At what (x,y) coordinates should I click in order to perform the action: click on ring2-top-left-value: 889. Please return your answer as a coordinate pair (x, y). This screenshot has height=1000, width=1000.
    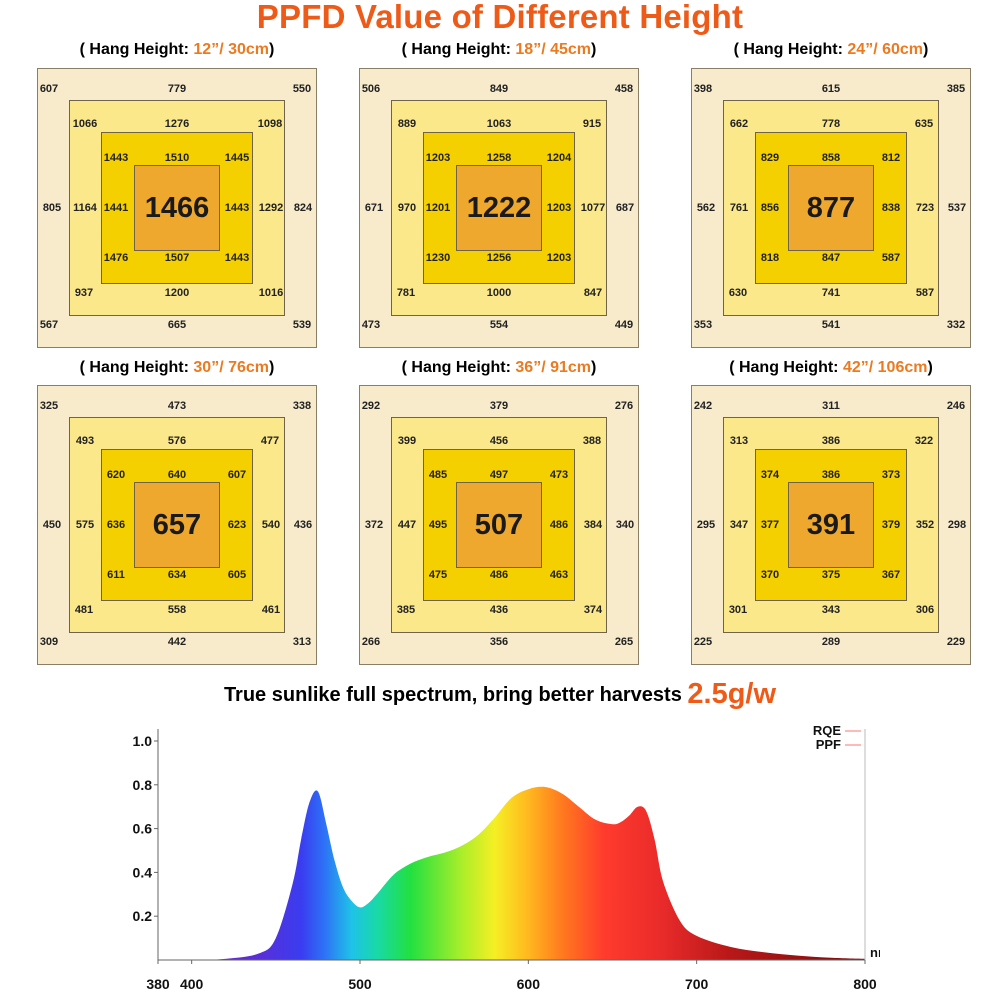
    Looking at the image, I should click on (407, 124).